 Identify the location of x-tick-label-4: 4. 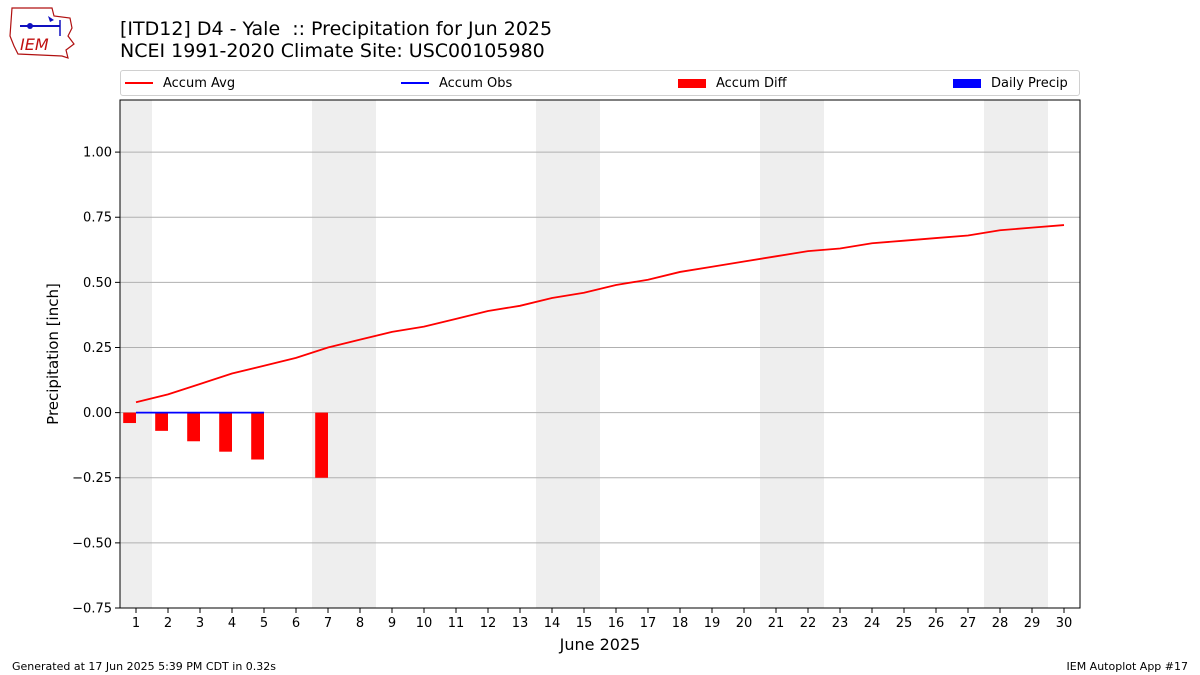
(232, 623).